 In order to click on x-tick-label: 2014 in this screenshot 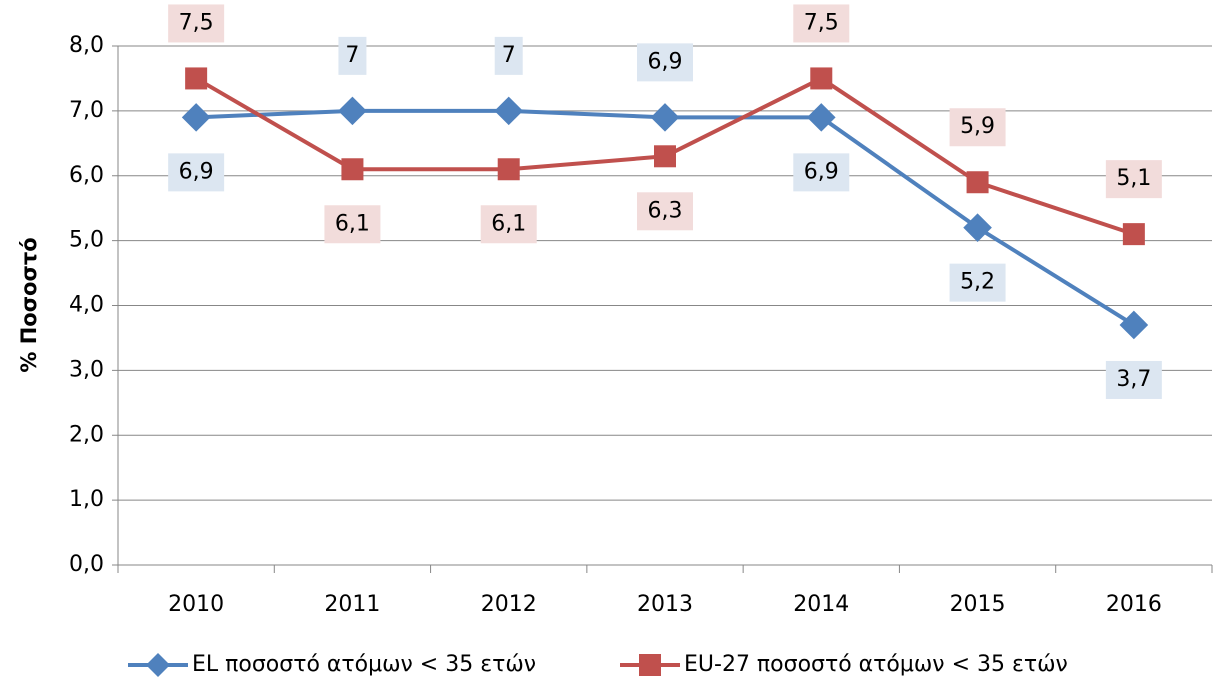, I will do `click(821, 604)`.